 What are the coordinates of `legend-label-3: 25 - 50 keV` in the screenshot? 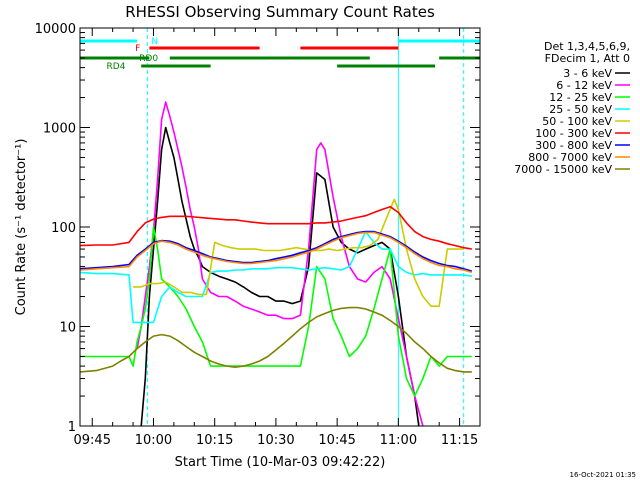 It's located at (580, 109).